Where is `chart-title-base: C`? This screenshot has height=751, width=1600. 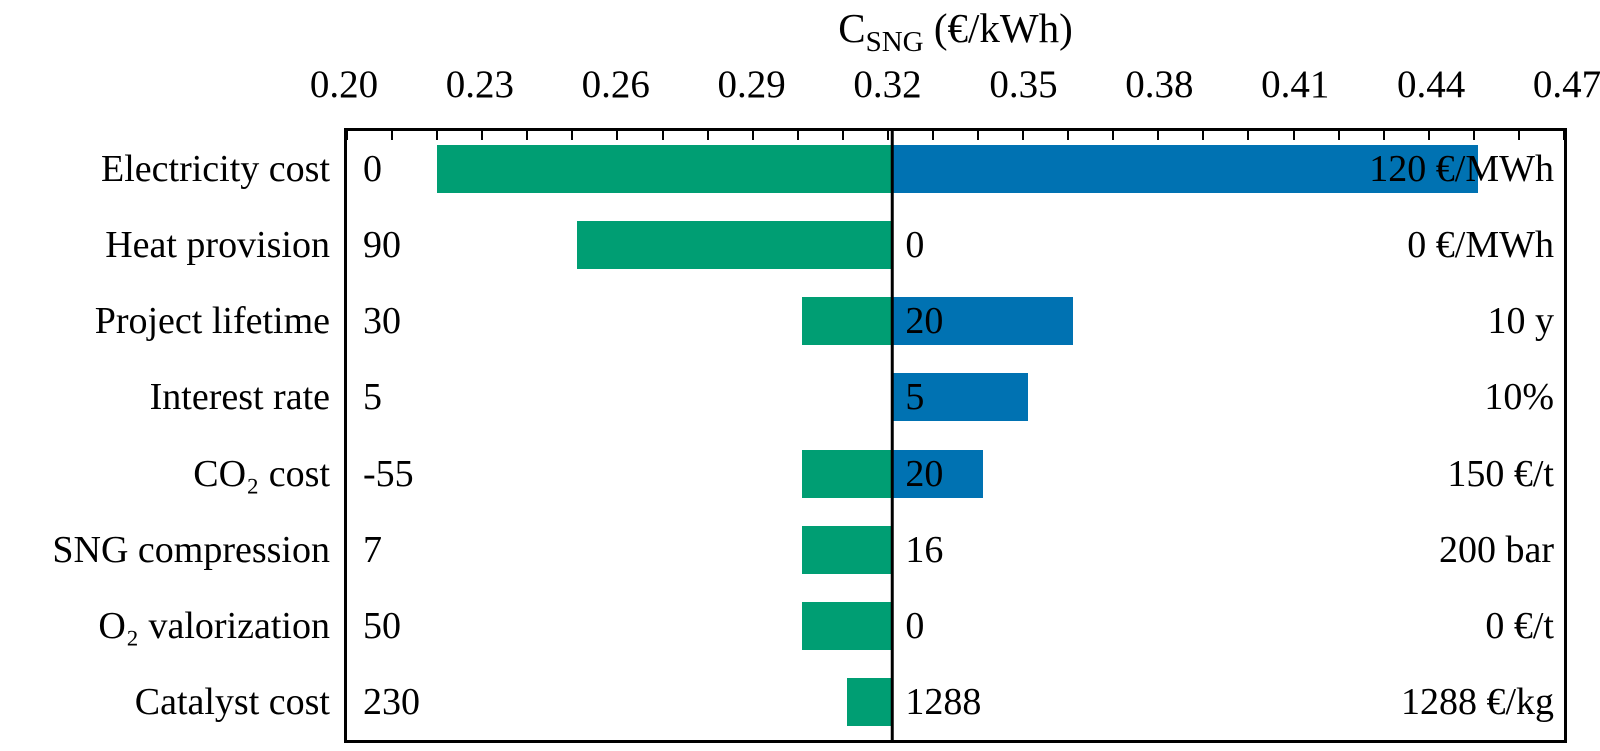 chart-title-base: C is located at coordinates (852, 28).